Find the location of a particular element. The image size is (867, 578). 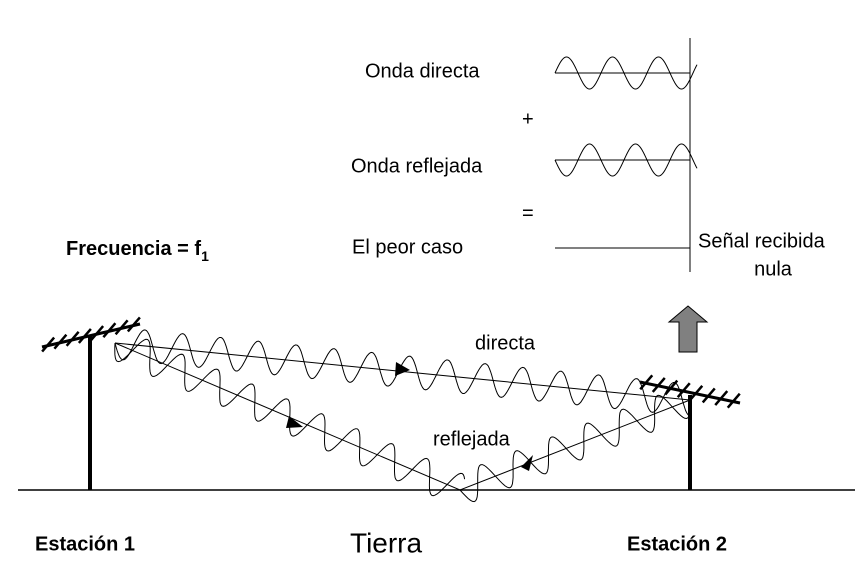

frequency-text: Frecuencia = f is located at coordinates (133, 249).